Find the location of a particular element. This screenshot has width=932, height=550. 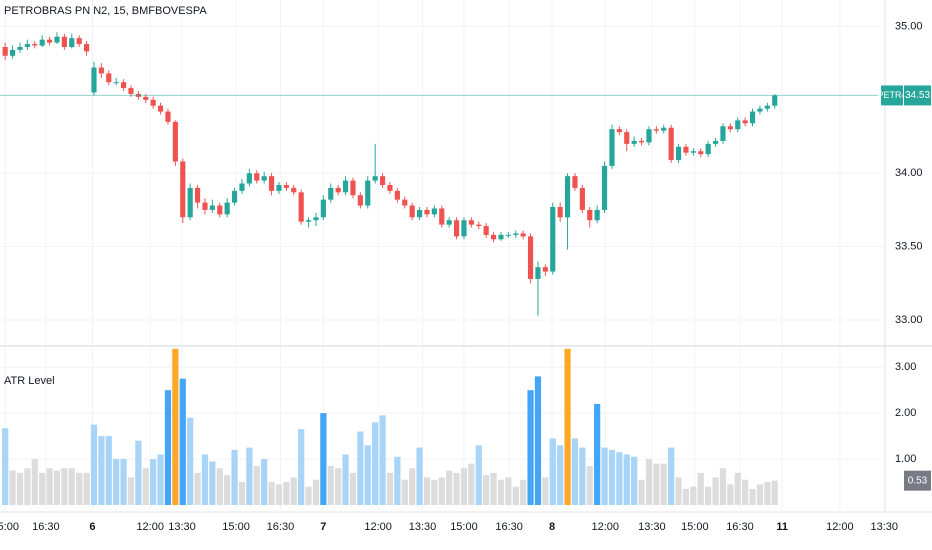

x-tick-label: 13:30 is located at coordinates (423, 527).